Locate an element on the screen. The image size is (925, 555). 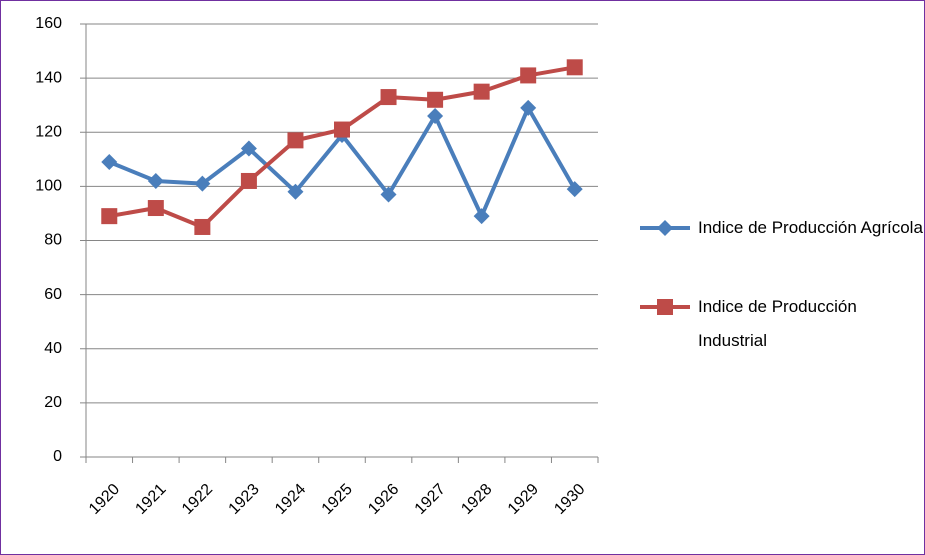
x-tick-label: 1924 is located at coordinates (290, 499).